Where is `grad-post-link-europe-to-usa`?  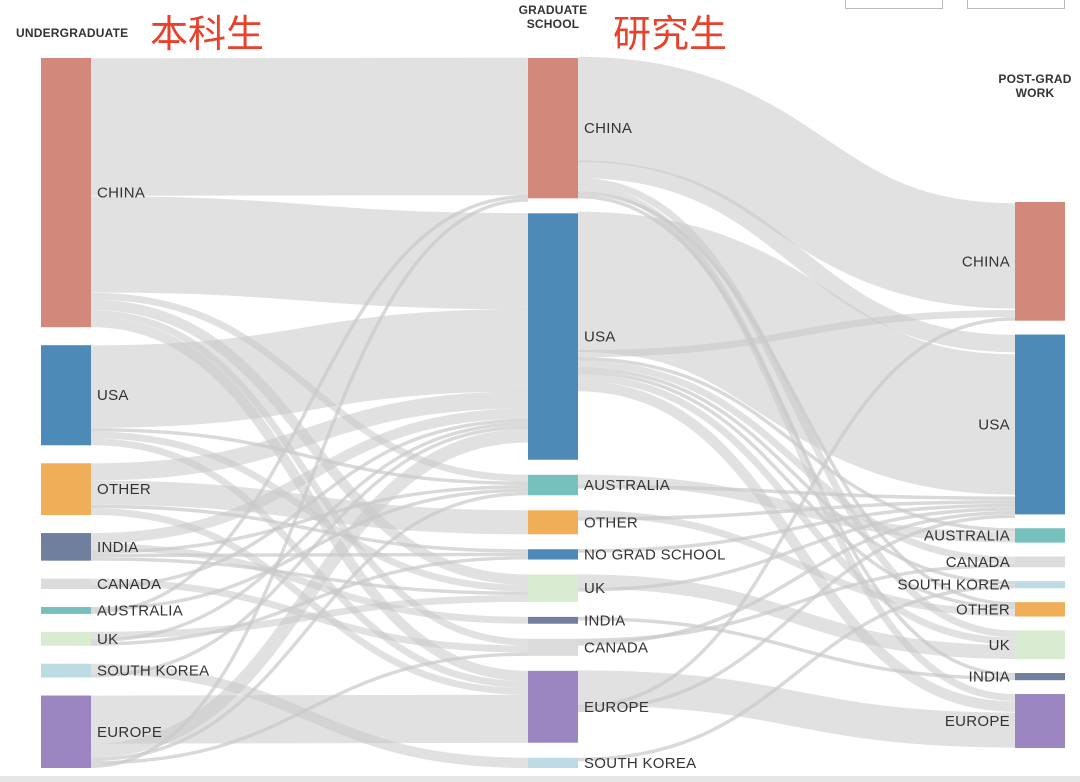 grad-post-link-europe-to-usa is located at coordinates (796, 613).